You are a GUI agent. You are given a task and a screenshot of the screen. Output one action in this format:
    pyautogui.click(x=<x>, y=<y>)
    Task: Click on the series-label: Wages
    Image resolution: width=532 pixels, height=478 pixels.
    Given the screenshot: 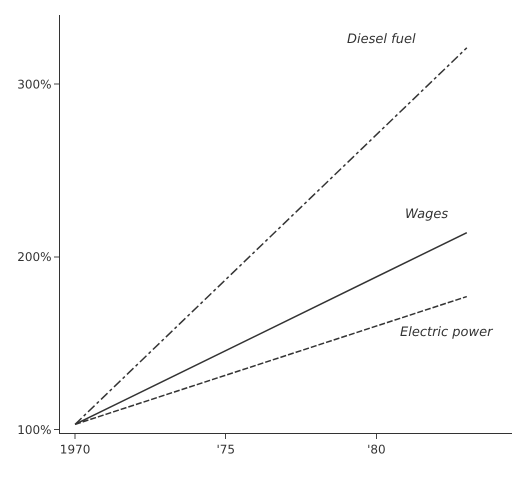 What is the action you would take?
    pyautogui.click(x=426, y=214)
    